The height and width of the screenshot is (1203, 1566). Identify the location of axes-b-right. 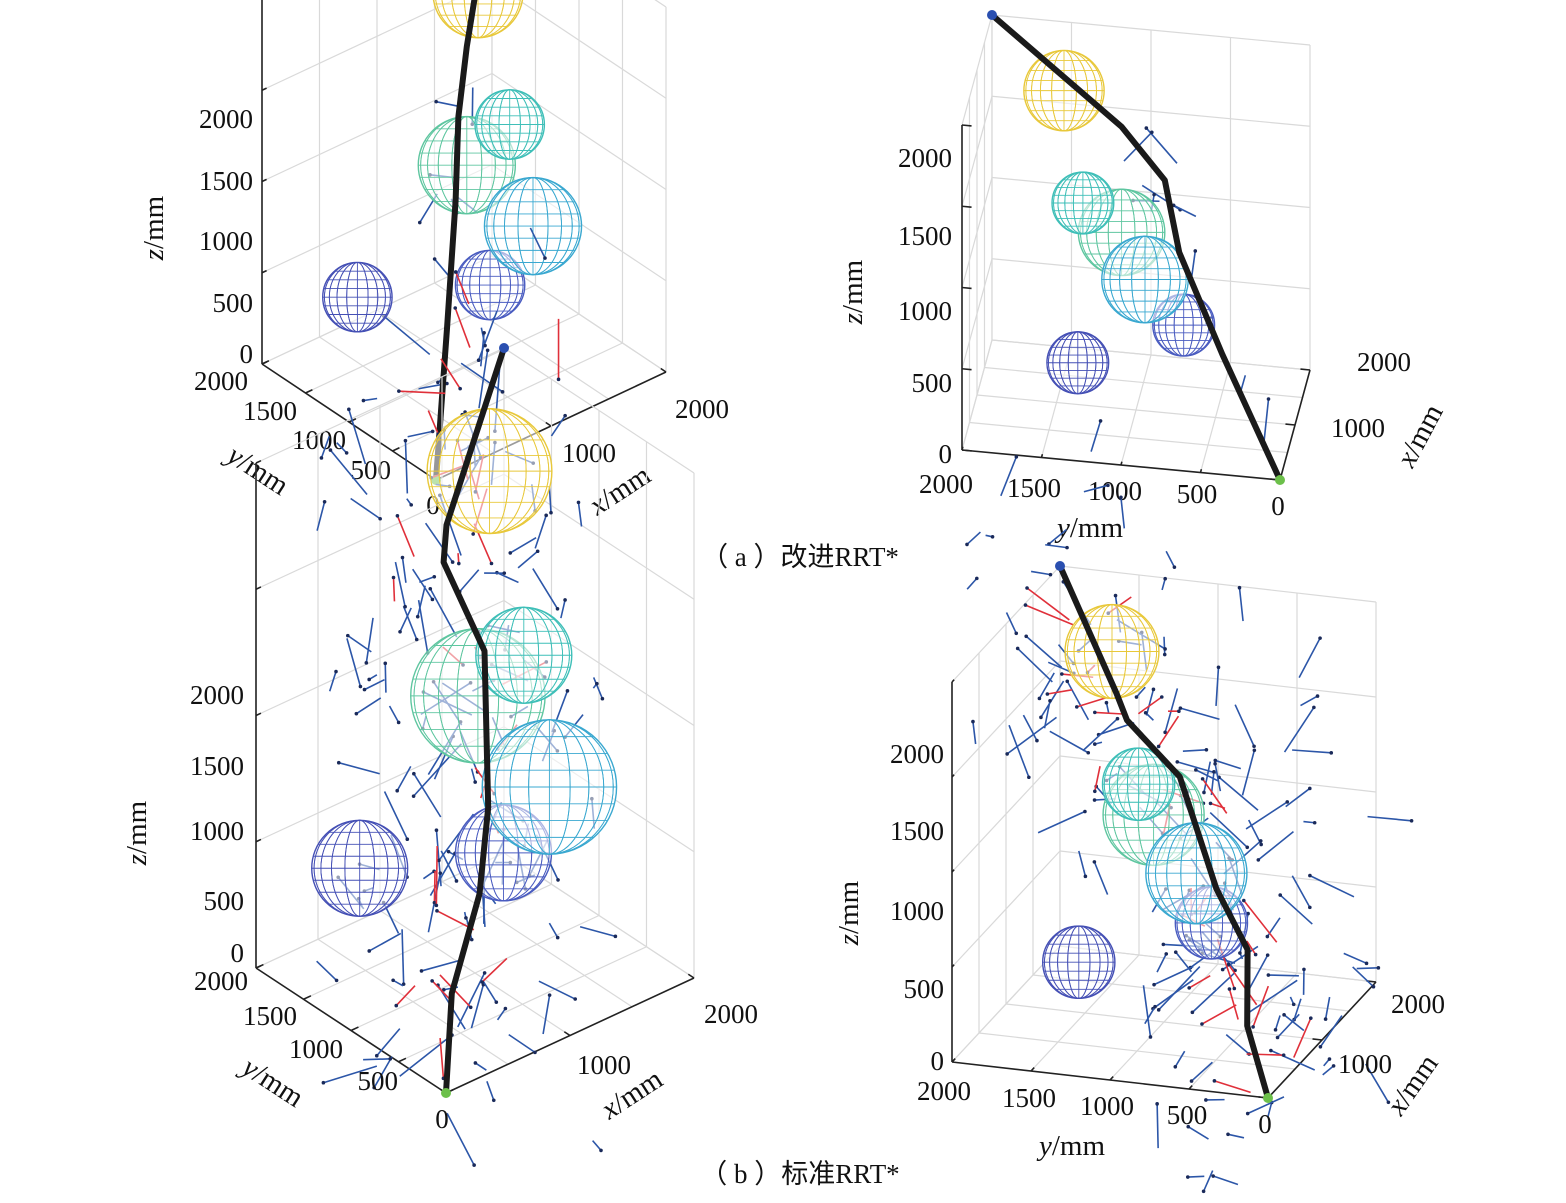
(1164, 889).